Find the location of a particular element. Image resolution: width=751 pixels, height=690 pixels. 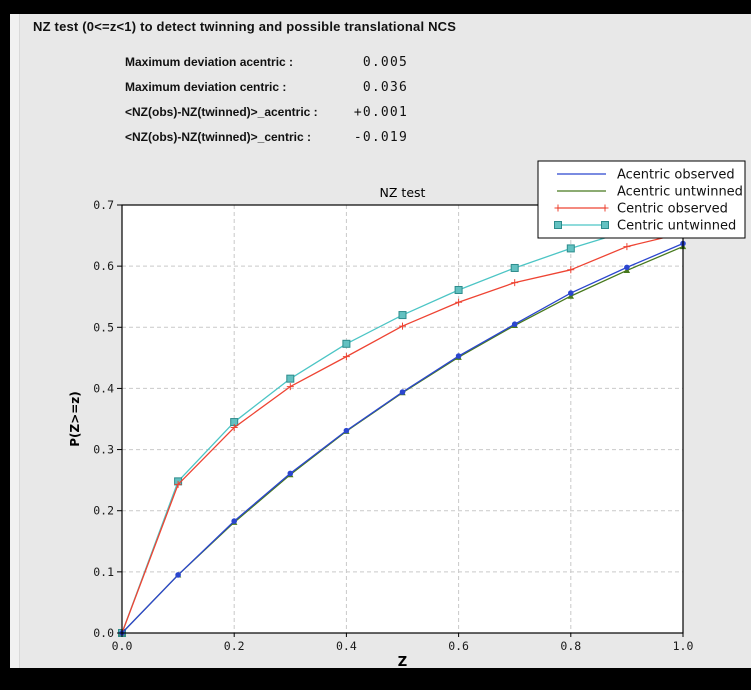

chart-title: NZ test is located at coordinates (403, 192).